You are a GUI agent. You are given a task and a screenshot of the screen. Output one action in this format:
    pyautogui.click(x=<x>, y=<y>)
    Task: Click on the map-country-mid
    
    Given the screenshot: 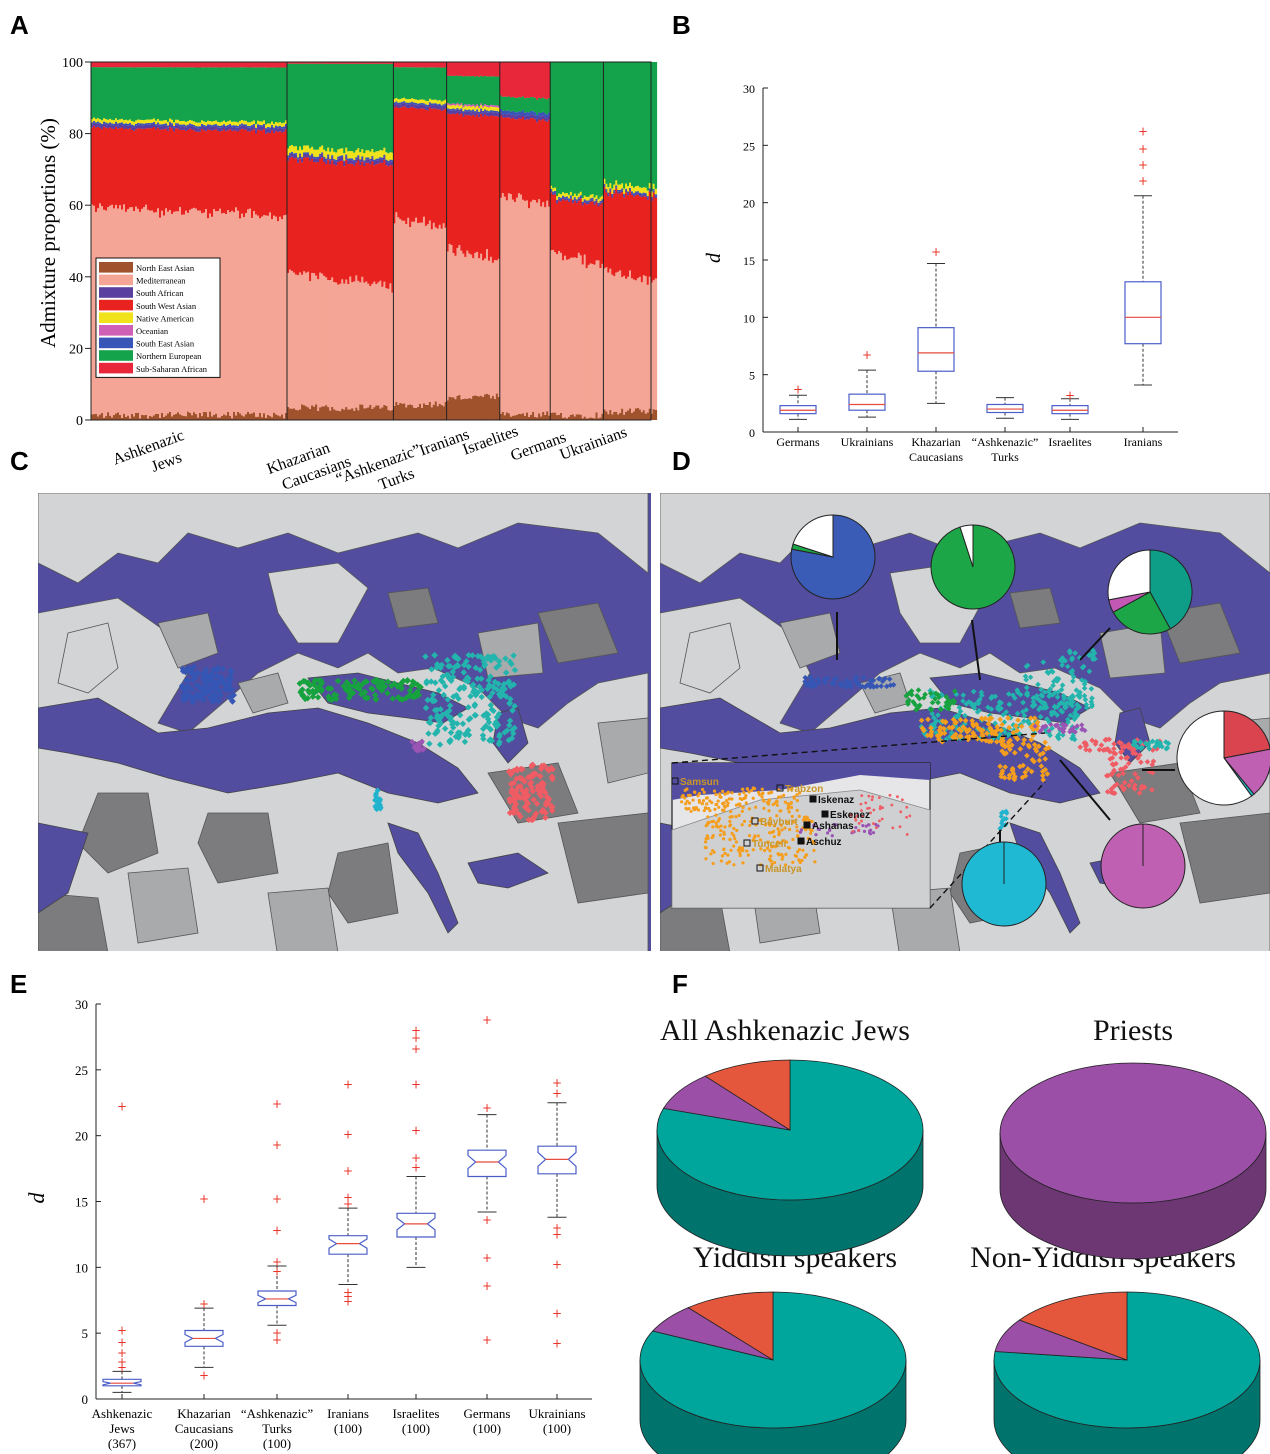 What is the action you would take?
    pyautogui.click(x=263, y=693)
    